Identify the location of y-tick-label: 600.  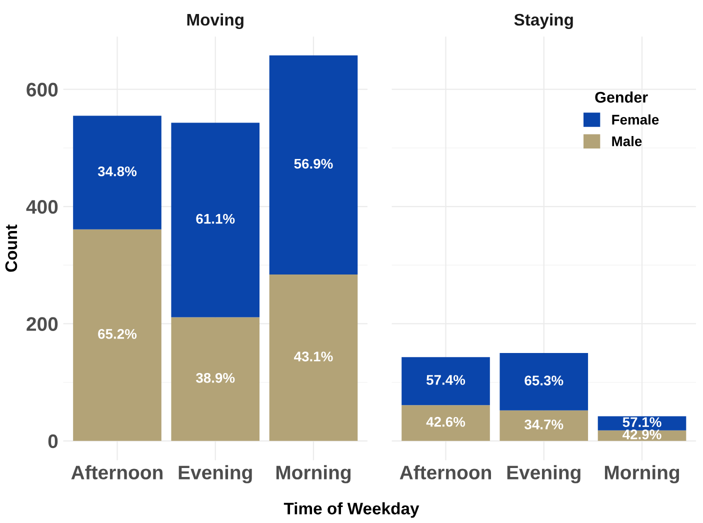
(42, 89).